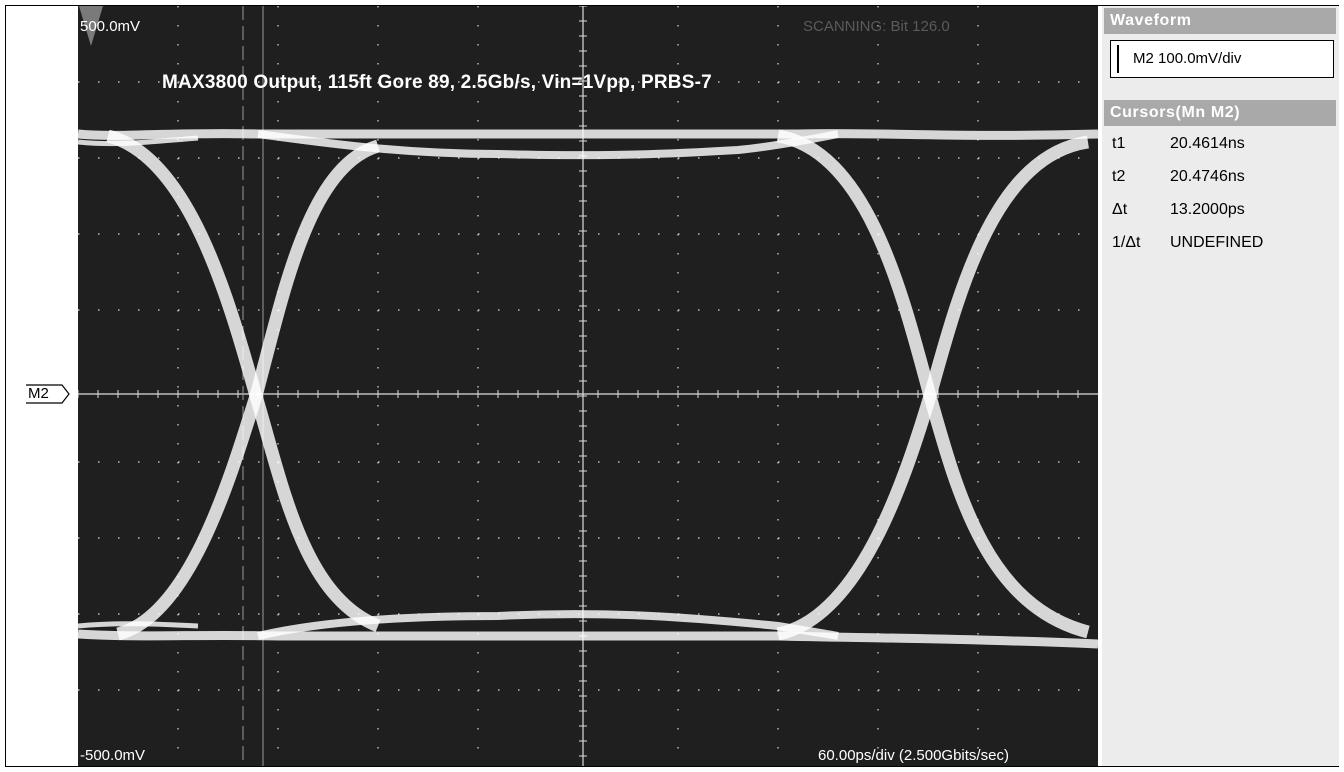  Describe the element at coordinates (113, 755) in the screenshot. I see `vertical-bottom-label: -500.0mV` at that location.